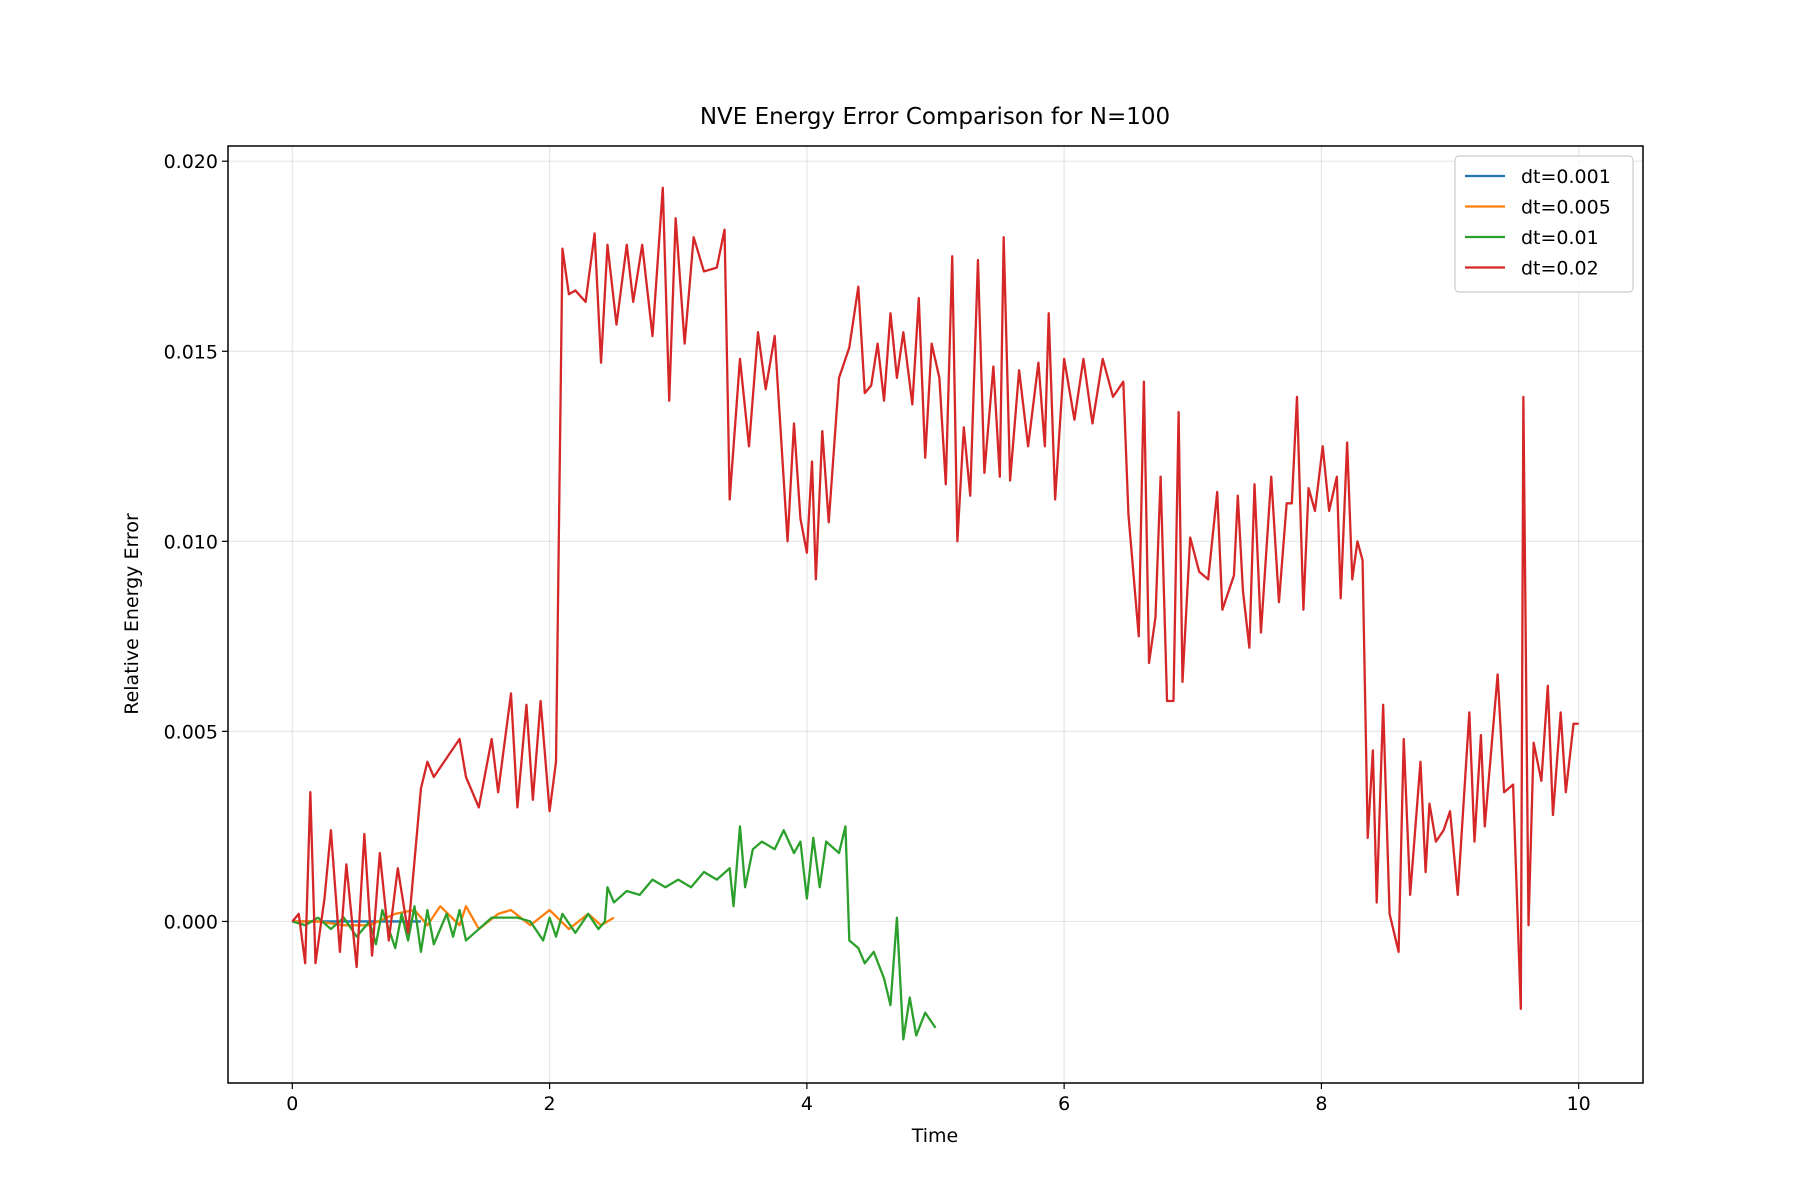  What do you see at coordinates (191, 732) in the screenshot?
I see `y-tick-label: 0.005` at bounding box center [191, 732].